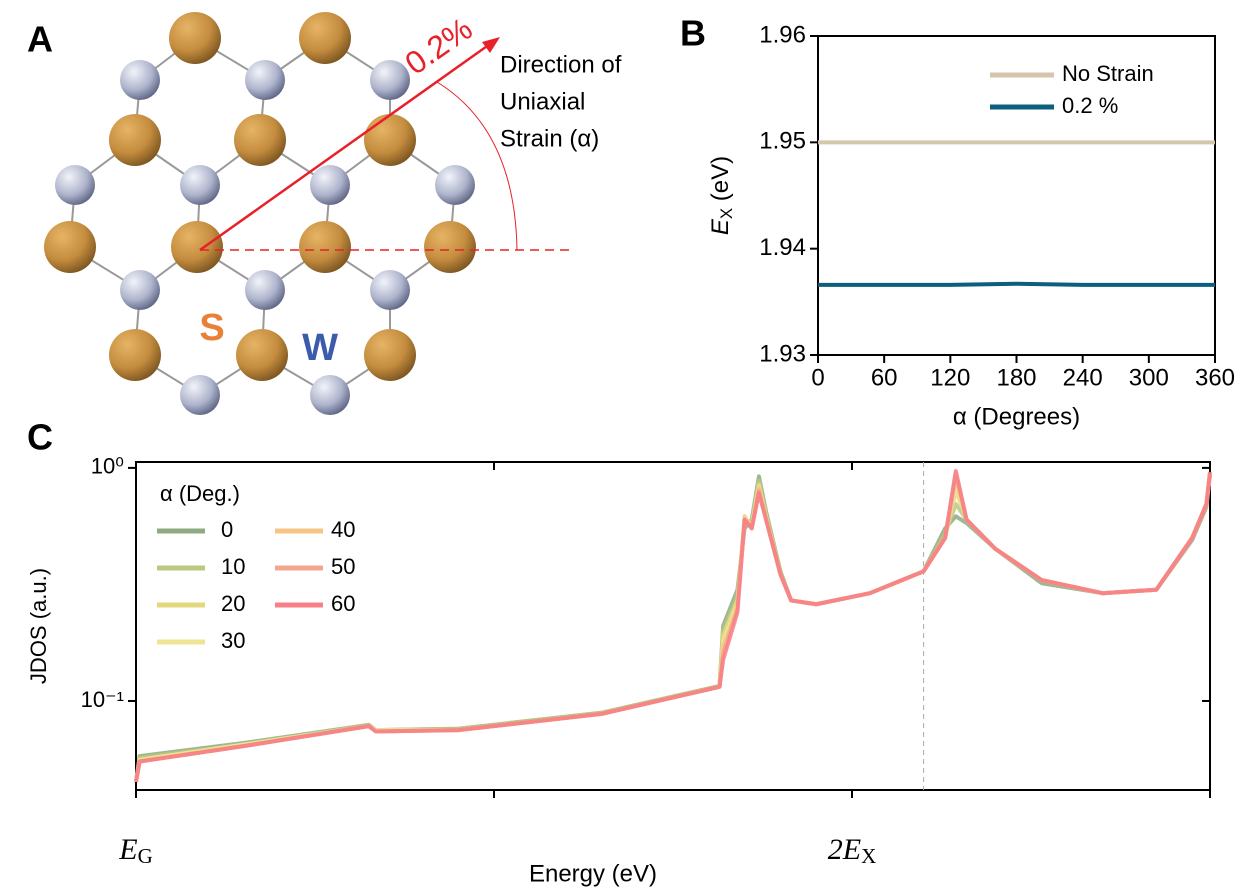 The height and width of the screenshot is (892, 1254). Describe the element at coordinates (320, 348) in the screenshot. I see `atom-label: W` at that location.